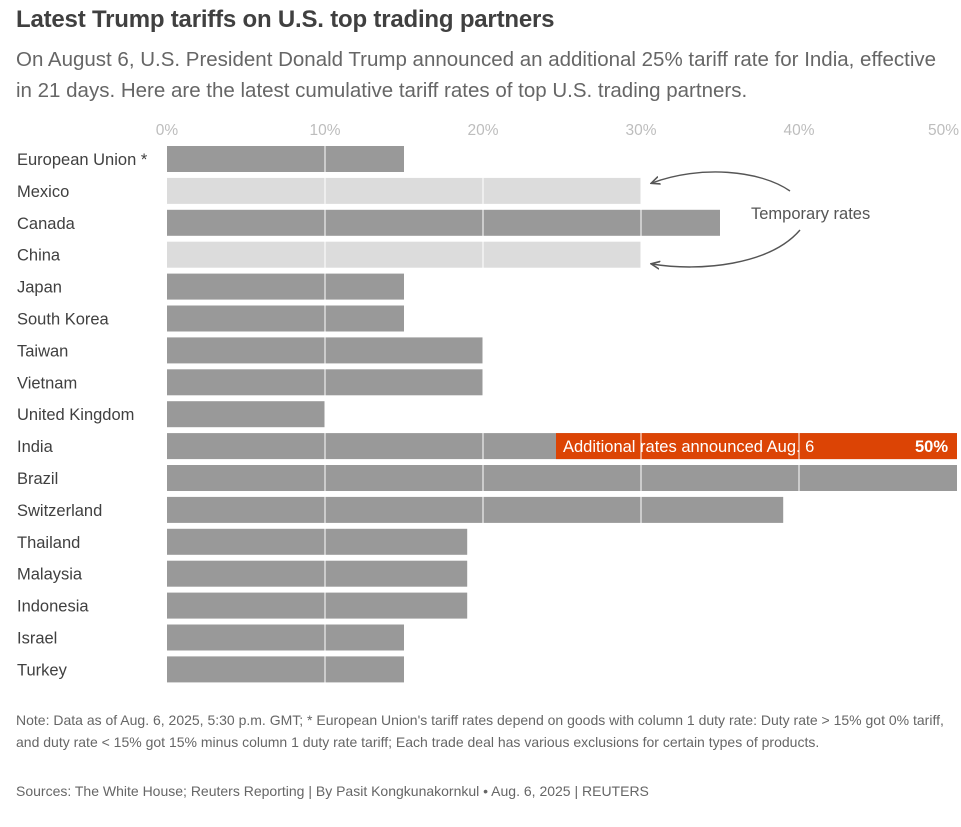 The image size is (961, 827). Describe the element at coordinates (562, 478) in the screenshot. I see `bar-brazil` at that location.